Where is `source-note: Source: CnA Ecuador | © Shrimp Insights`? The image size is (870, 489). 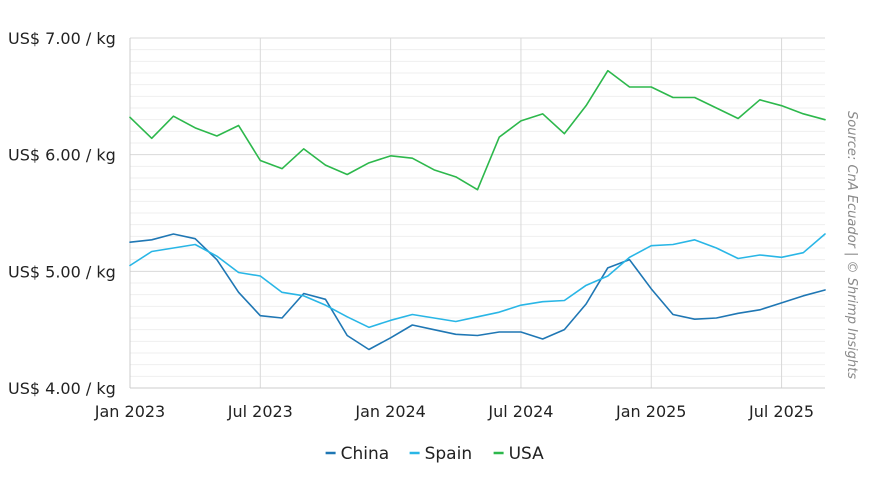 source-note: Source: CnA Ecuador | © Shrimp Insights is located at coordinates (851, 245).